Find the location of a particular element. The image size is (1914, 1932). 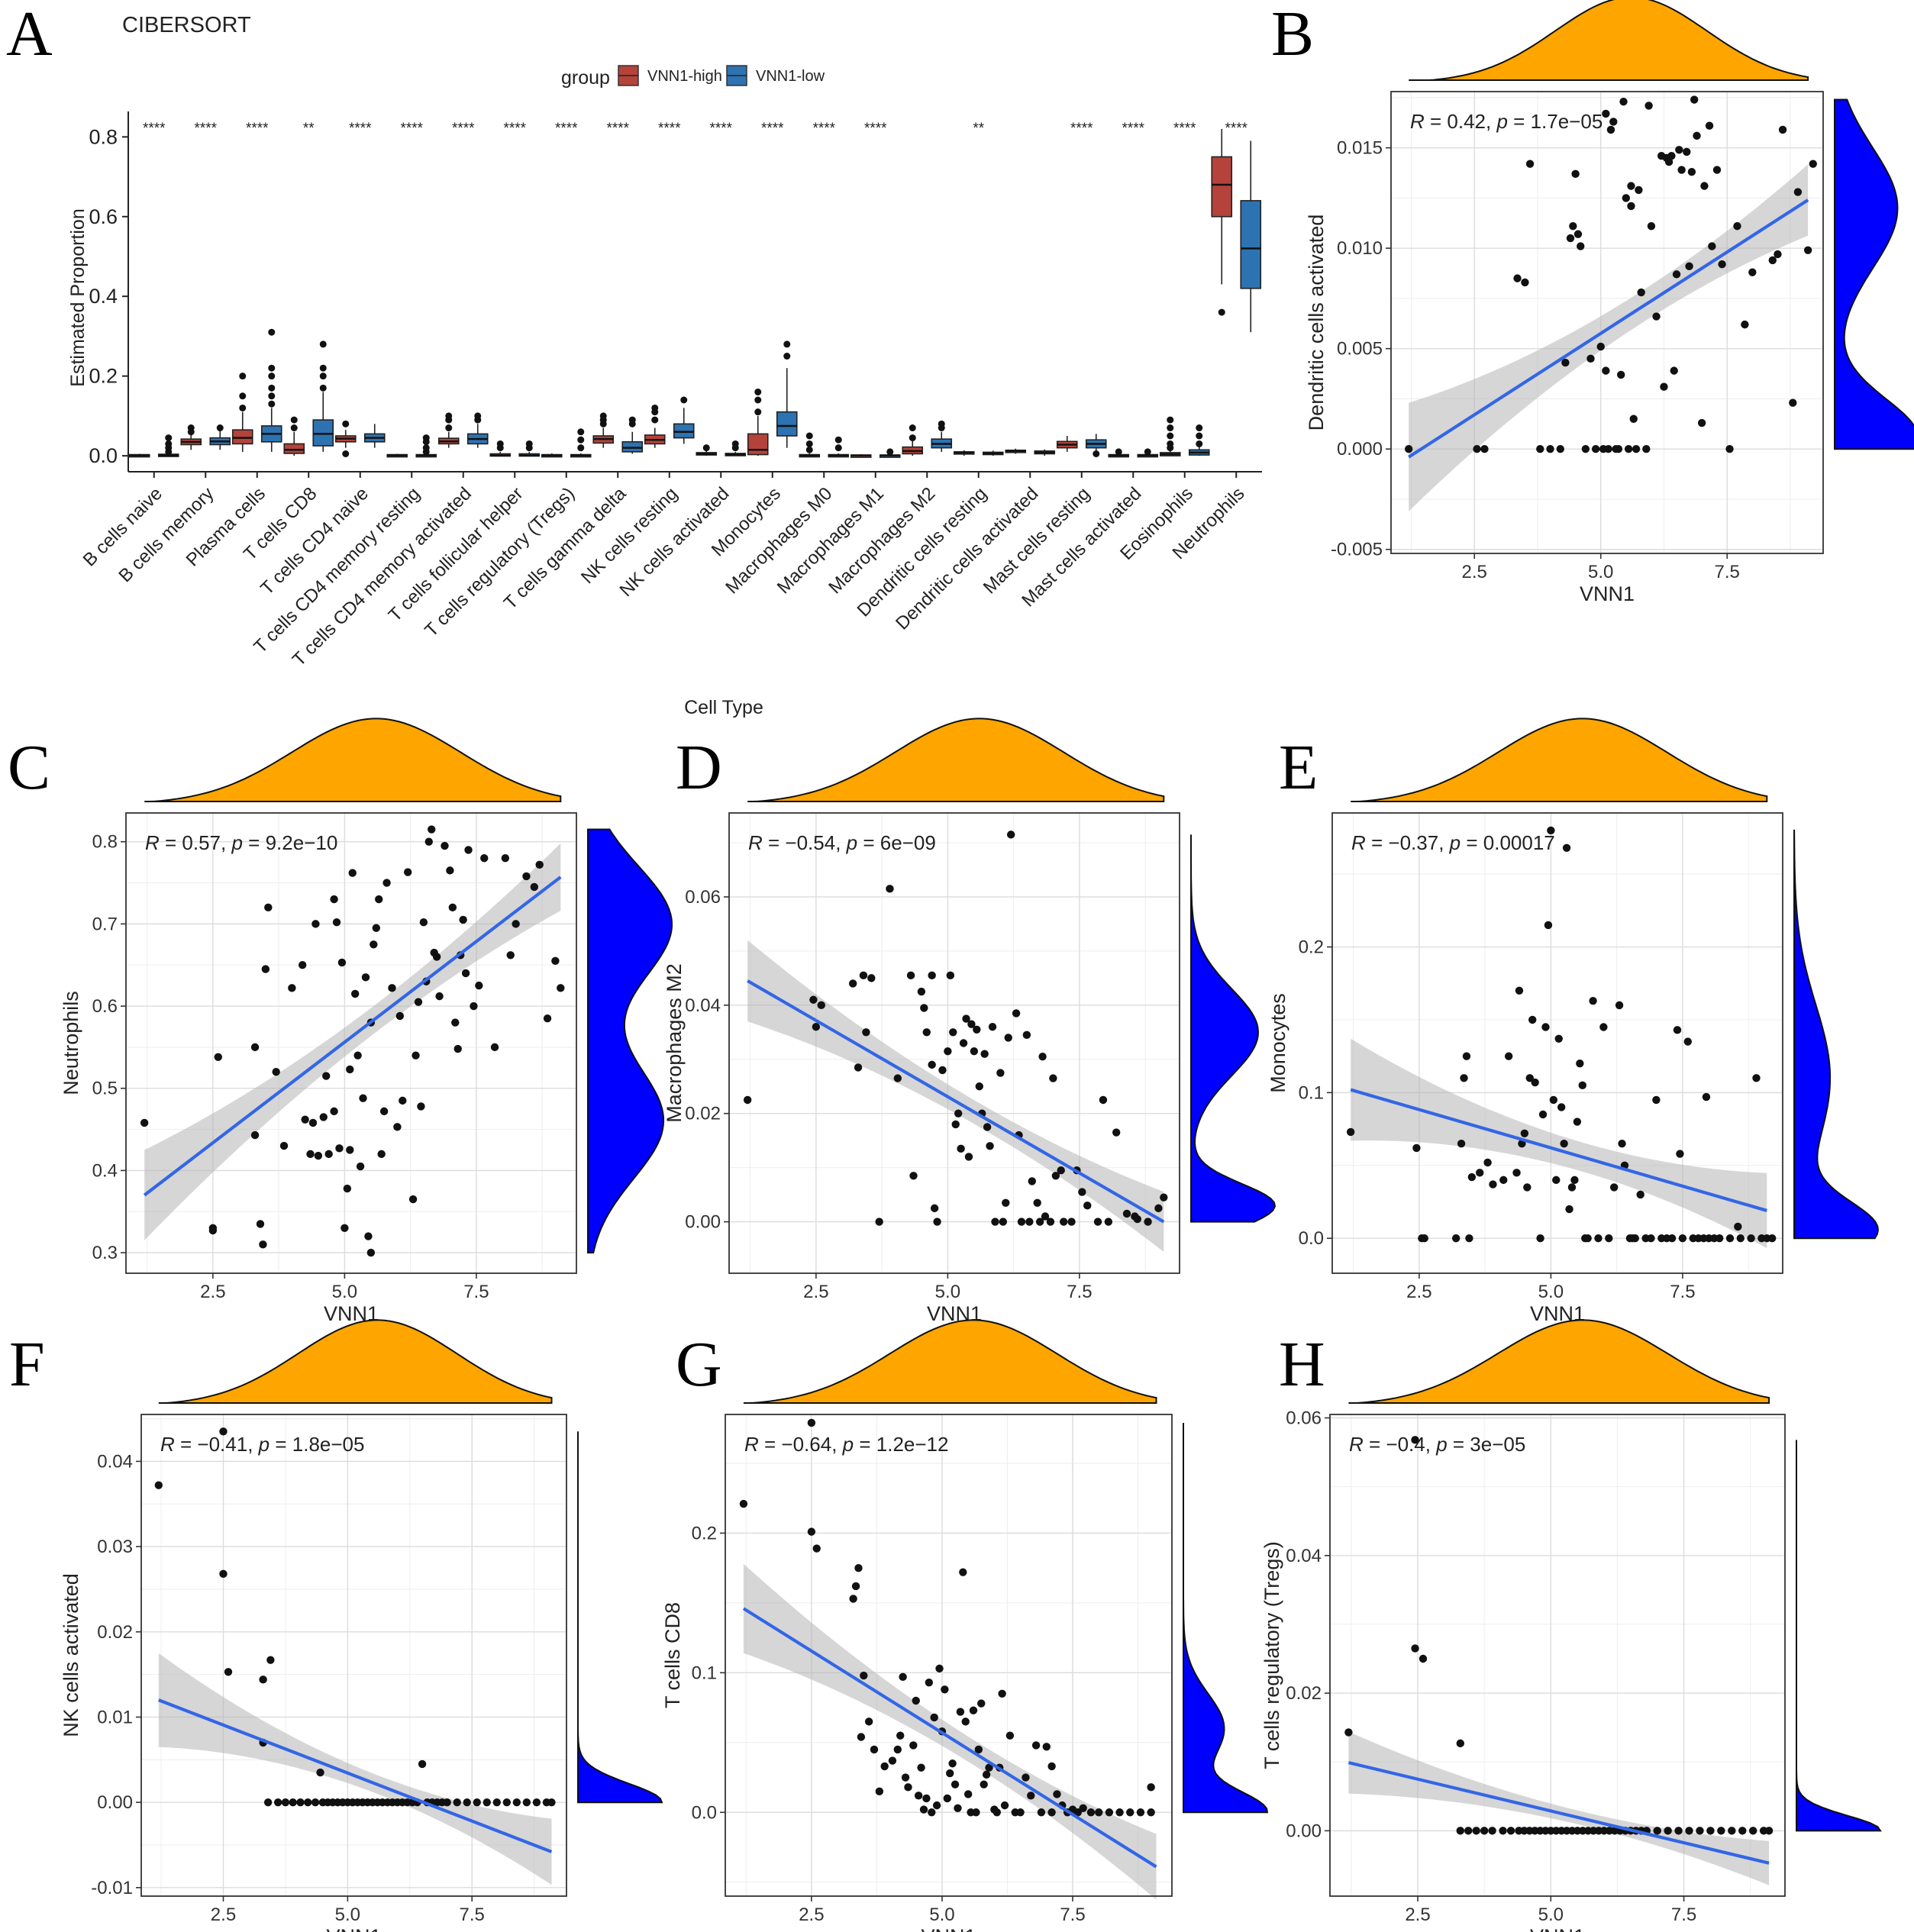

y-tick-label: 0.02 is located at coordinates (1304, 1693).